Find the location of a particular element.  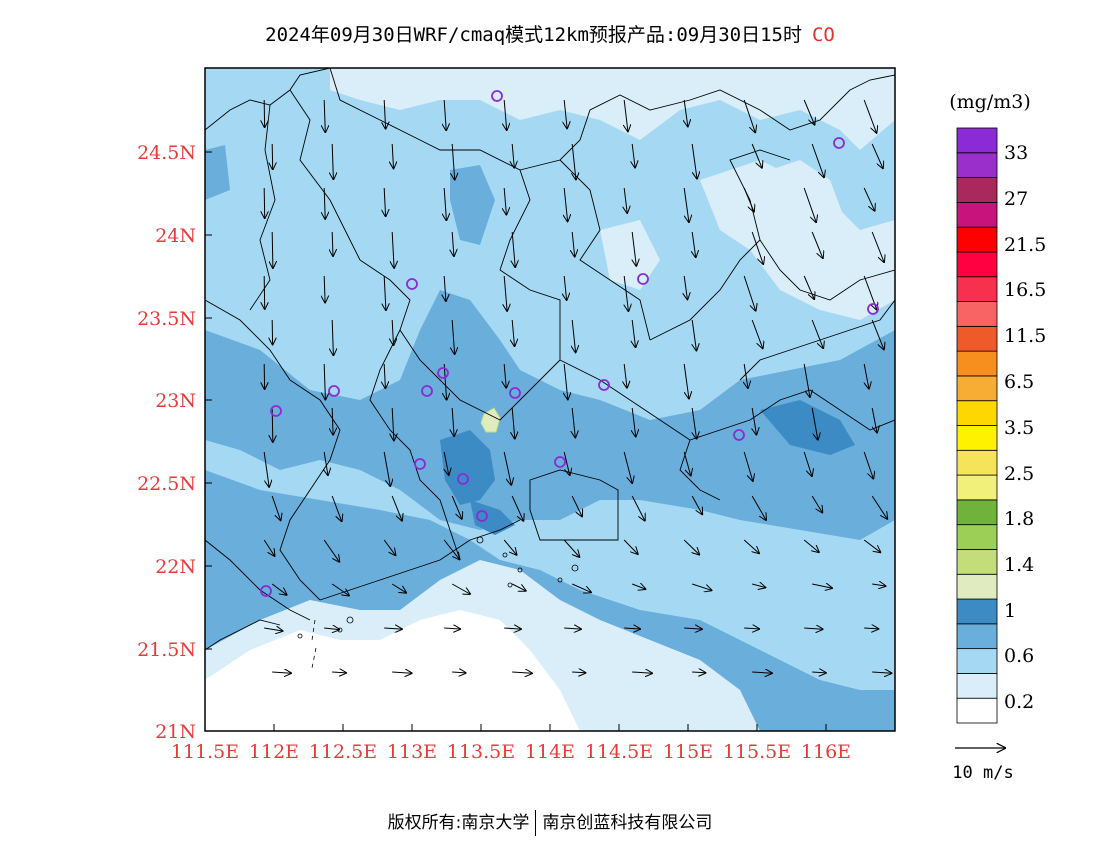

footer: 版权所有:南京大学 南京创蓝科技有限公司 is located at coordinates (550, 822).